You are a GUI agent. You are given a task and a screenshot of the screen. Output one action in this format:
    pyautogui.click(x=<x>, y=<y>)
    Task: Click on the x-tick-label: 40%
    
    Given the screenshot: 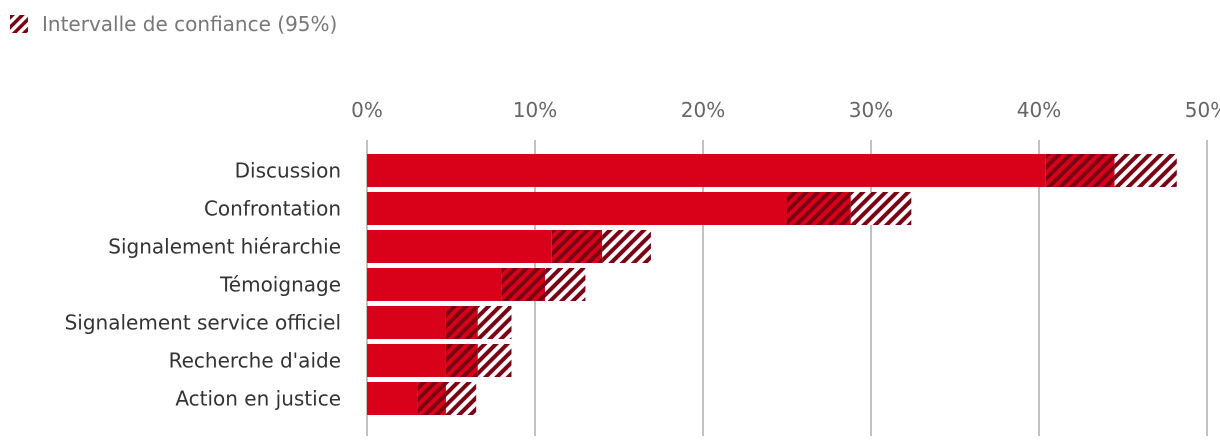 What is the action you would take?
    pyautogui.click(x=1039, y=110)
    